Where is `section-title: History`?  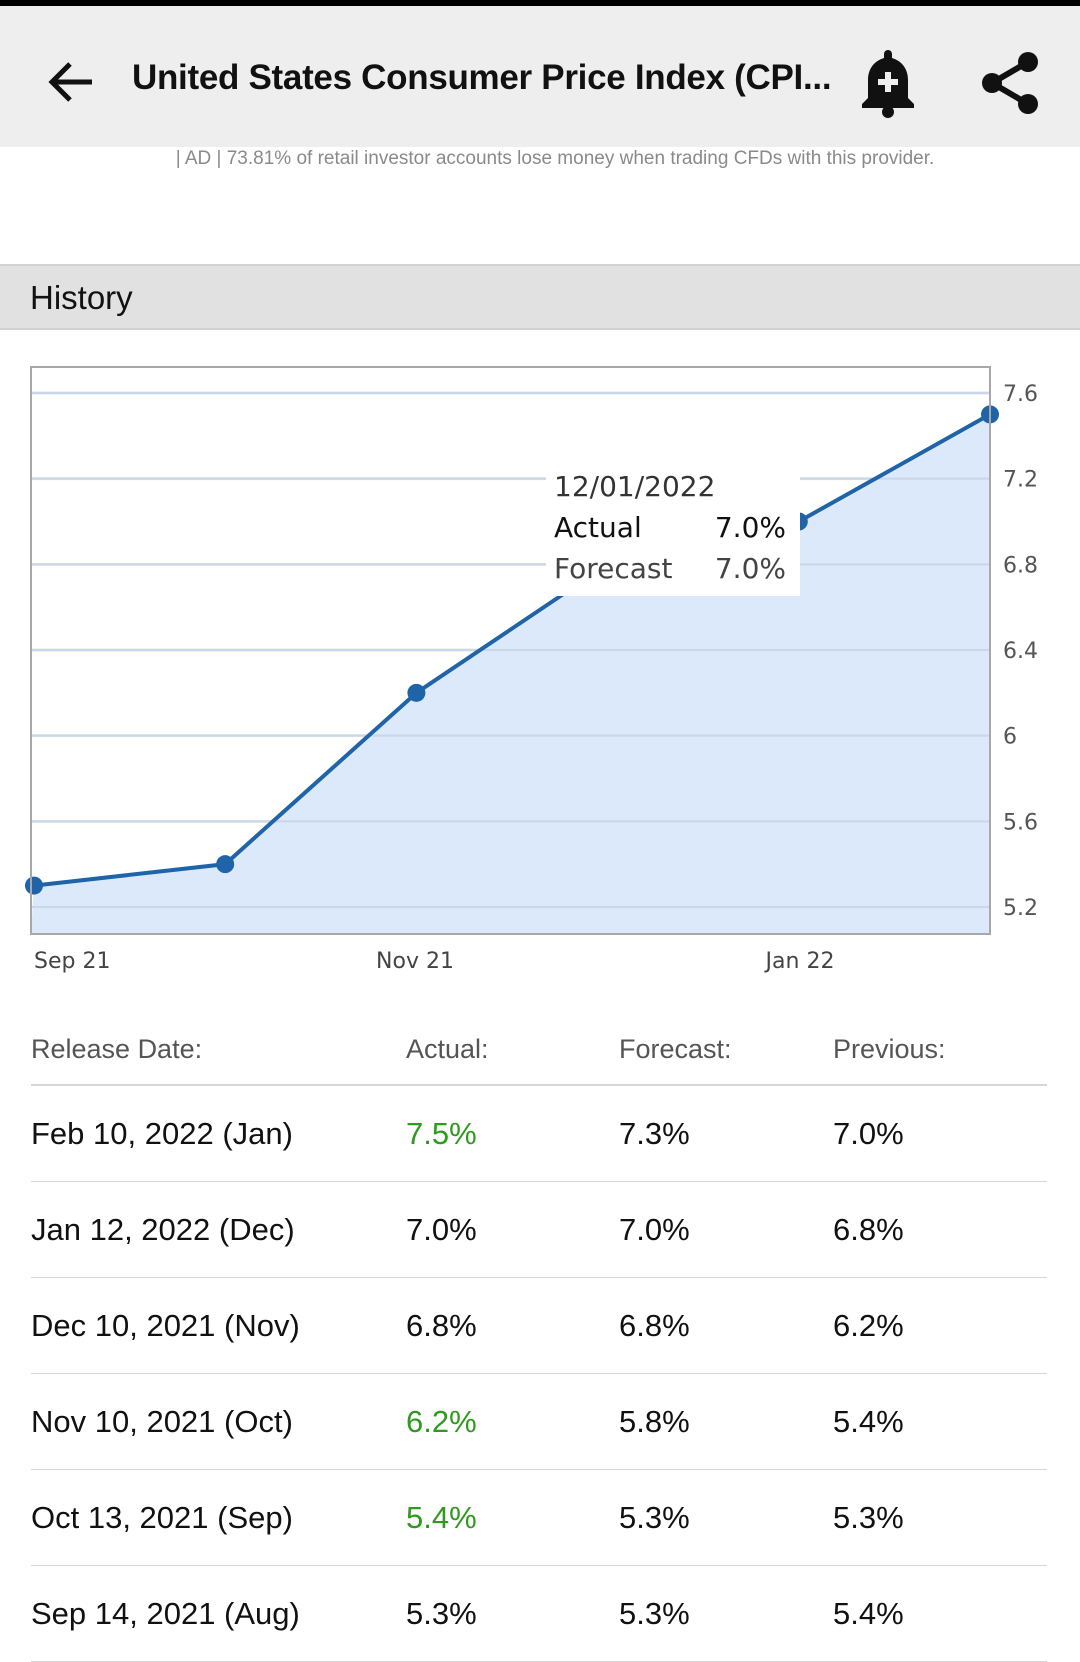
section-title: History is located at coordinates (81, 297).